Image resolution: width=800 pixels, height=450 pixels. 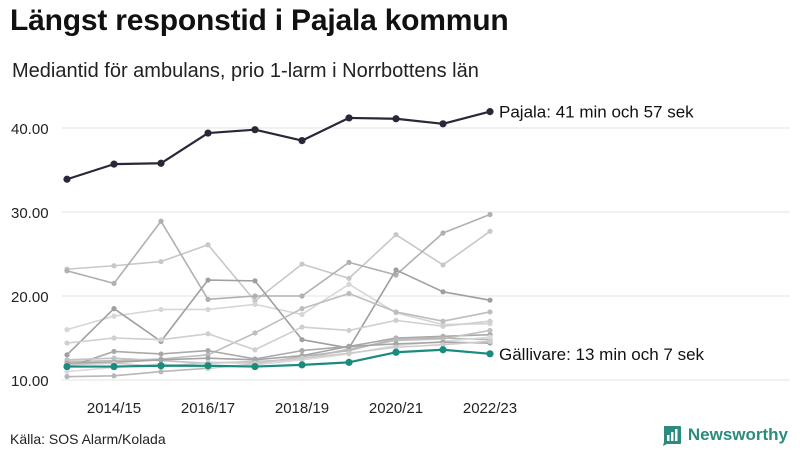 I want to click on x-tick-label: 2018/19, so click(x=302, y=408).